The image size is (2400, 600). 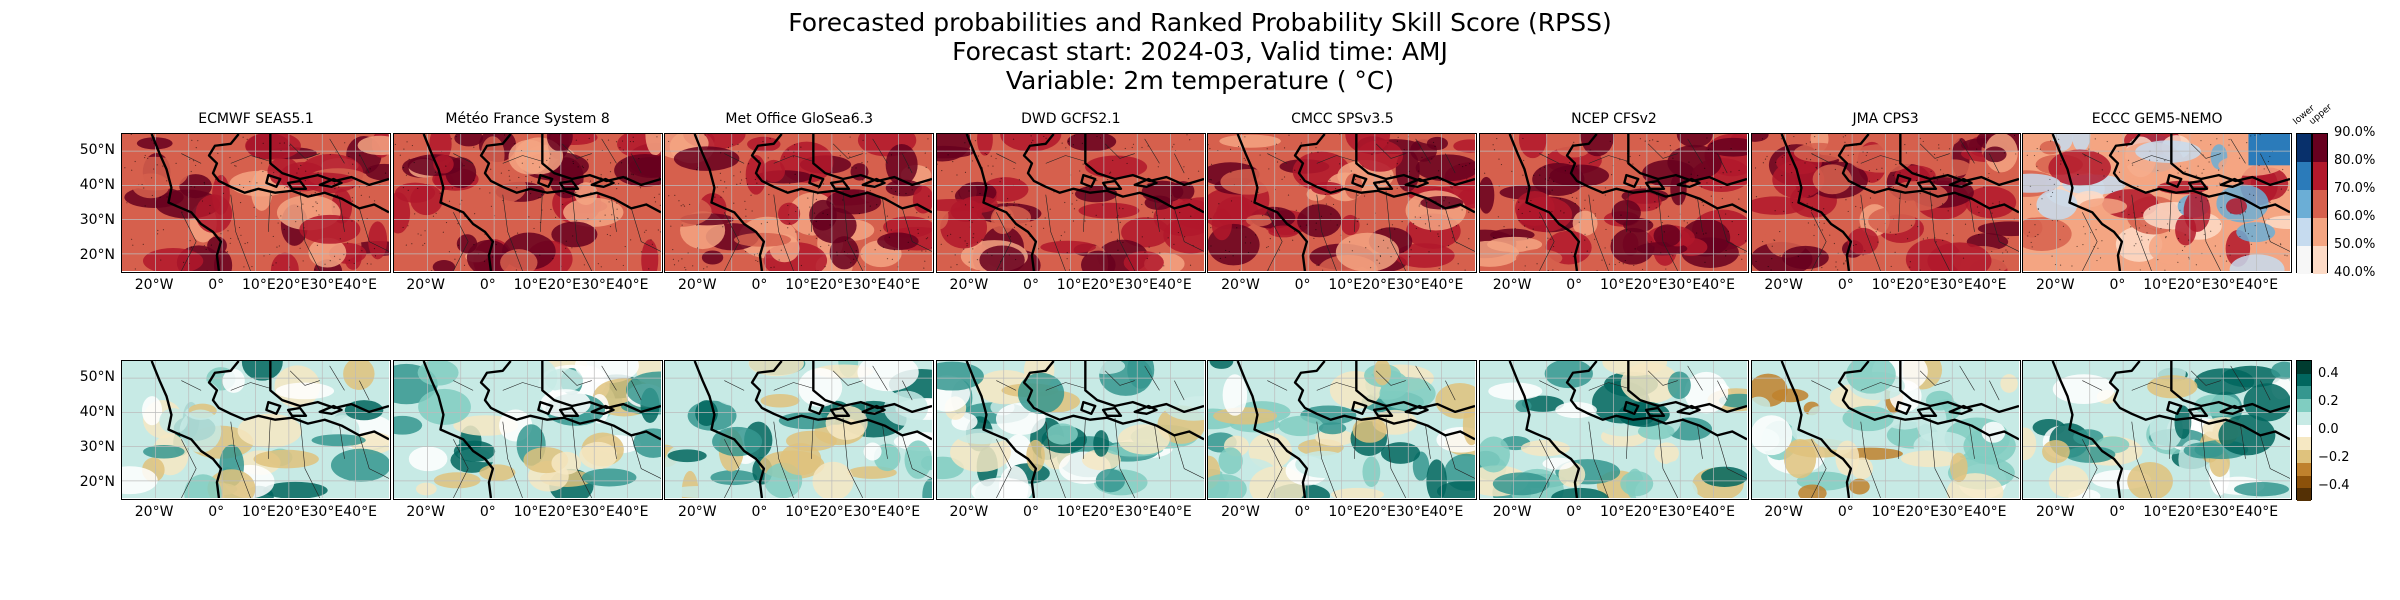 I want to click on lon-tick-label: 20°E, so click(x=1379, y=512).